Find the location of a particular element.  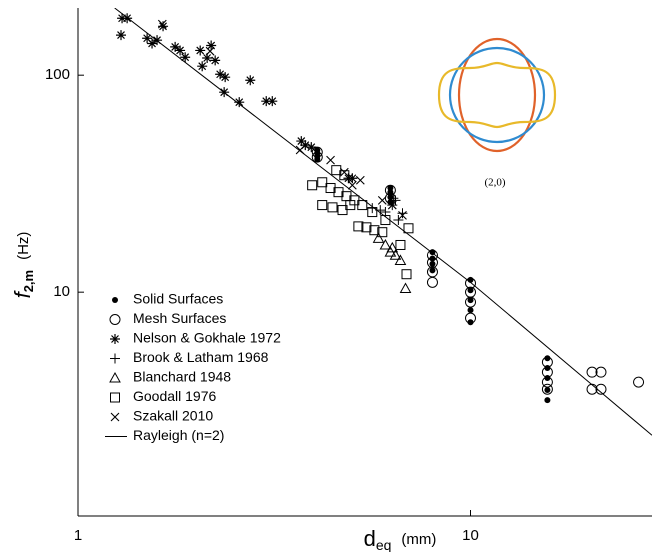

x-label-unit: (mm) is located at coordinates (418, 539).